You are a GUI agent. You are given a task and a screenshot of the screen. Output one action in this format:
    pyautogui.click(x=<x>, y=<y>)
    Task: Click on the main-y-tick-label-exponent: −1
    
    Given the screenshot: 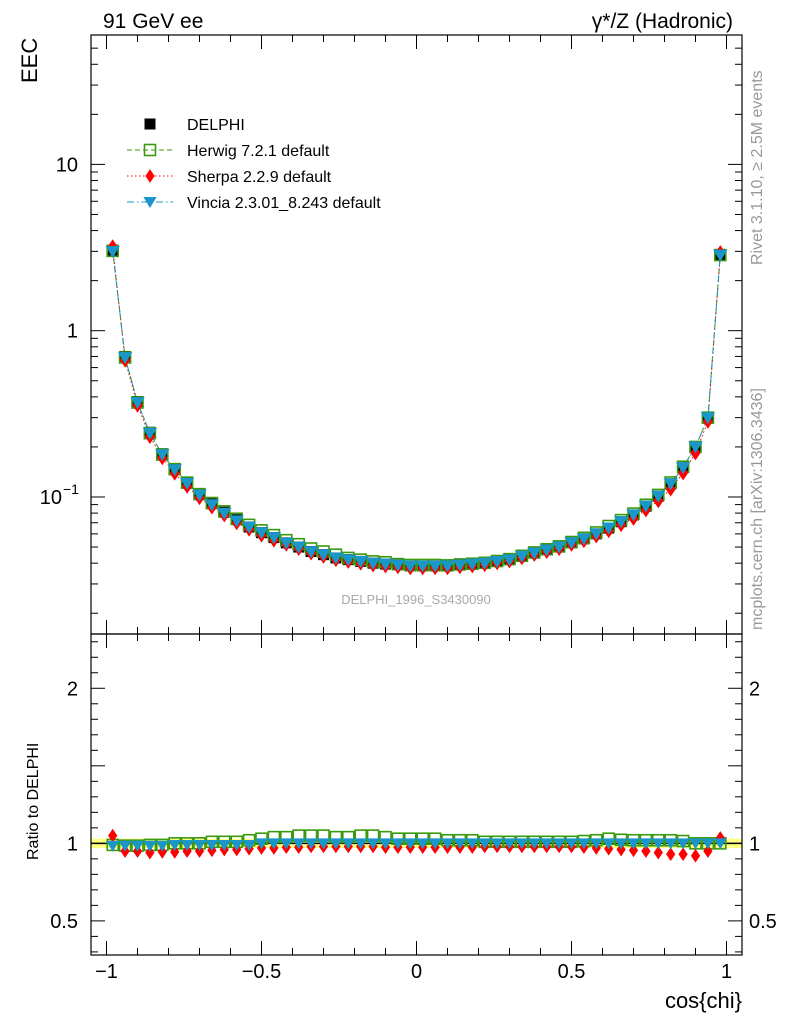 What is the action you would take?
    pyautogui.click(x=71, y=489)
    